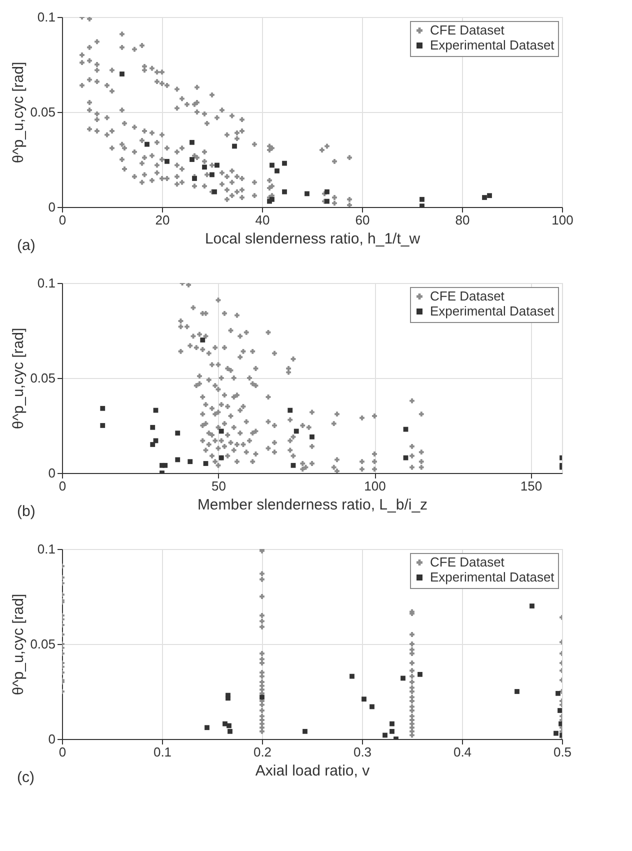  I want to click on x-tick-label: 150, so click(531, 486).